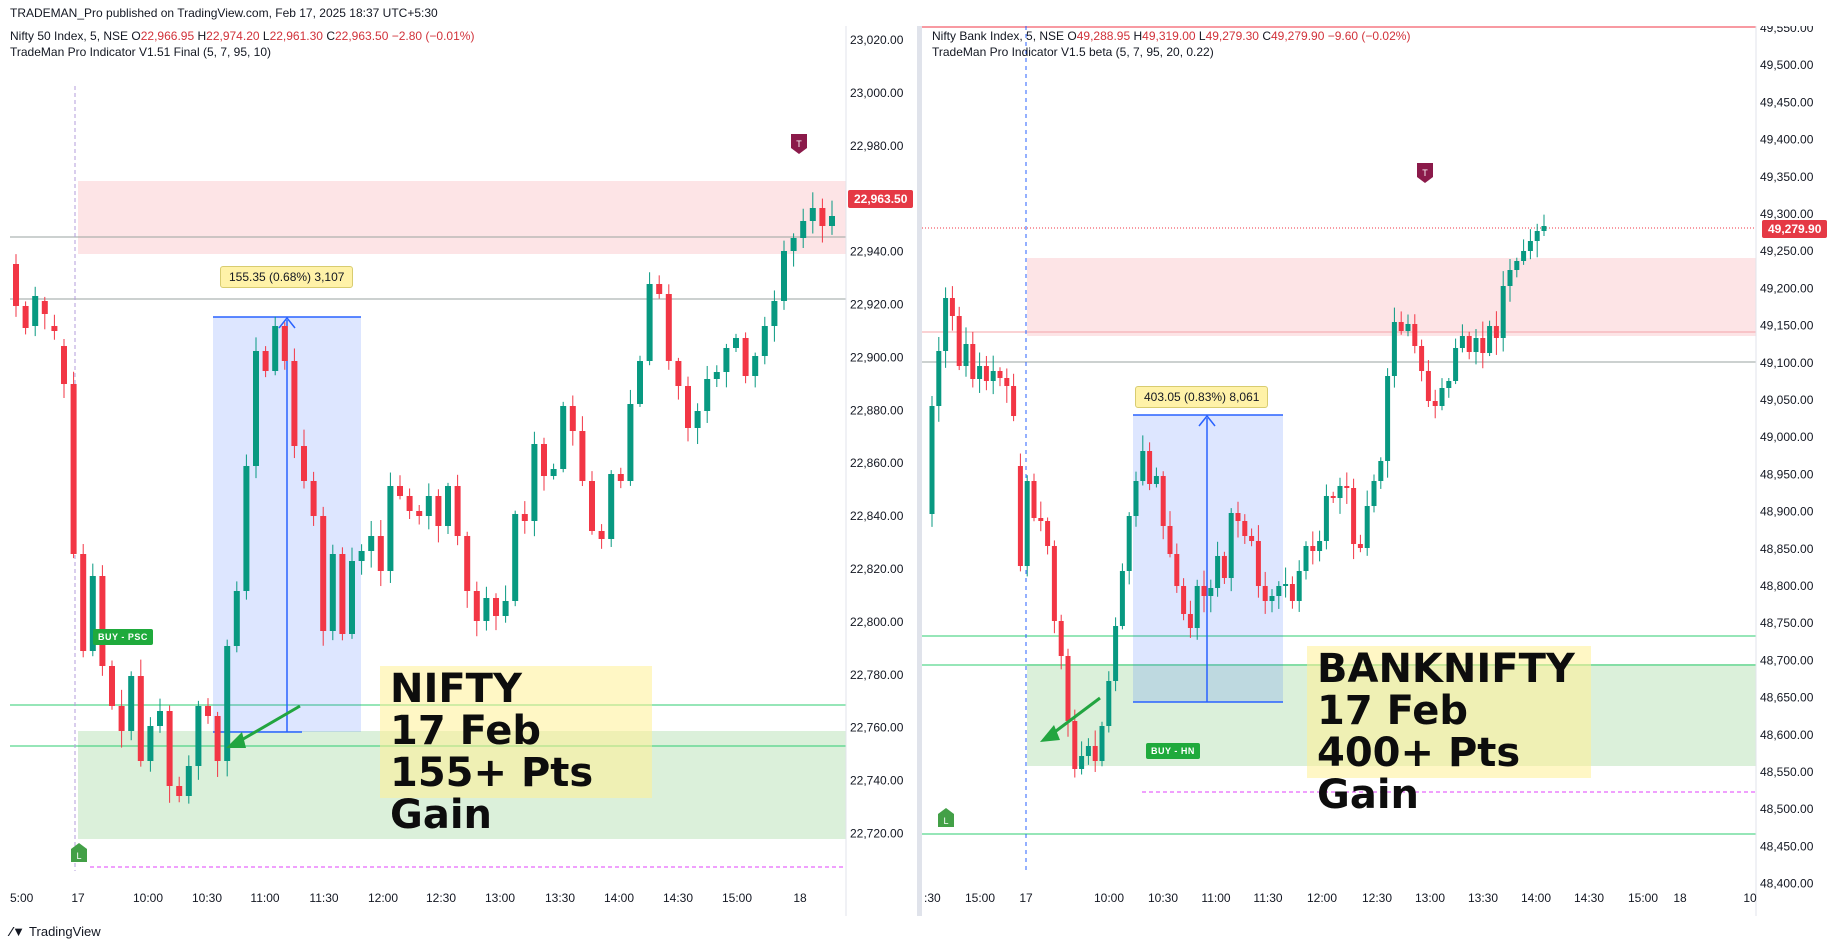 This screenshot has width=1838, height=945. What do you see at coordinates (1787, 326) in the screenshot?
I see `price-tick-label: 49,150.00` at bounding box center [1787, 326].